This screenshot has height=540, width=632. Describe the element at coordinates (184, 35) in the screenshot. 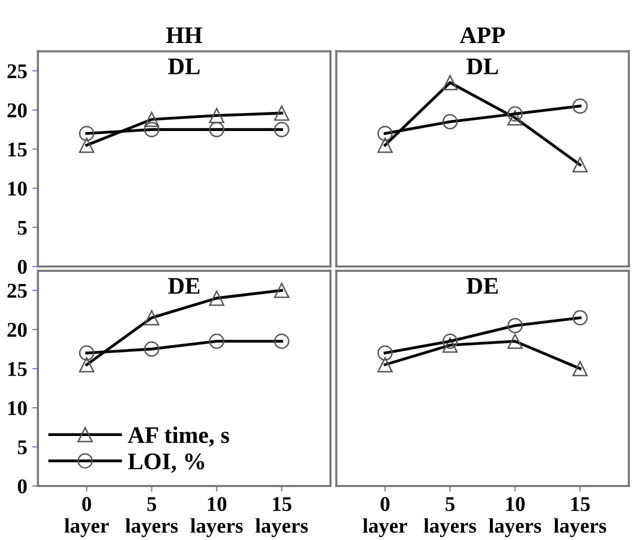

I see `chart-title: HH` at that location.